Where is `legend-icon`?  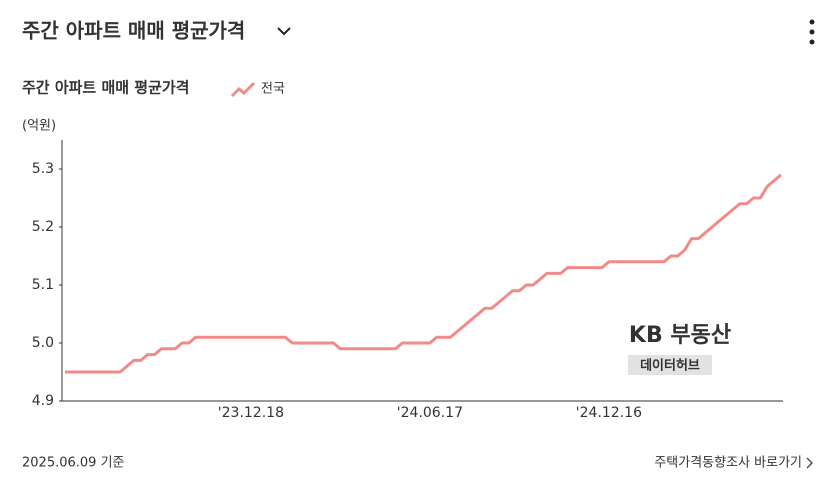
legend-icon is located at coordinates (243, 89).